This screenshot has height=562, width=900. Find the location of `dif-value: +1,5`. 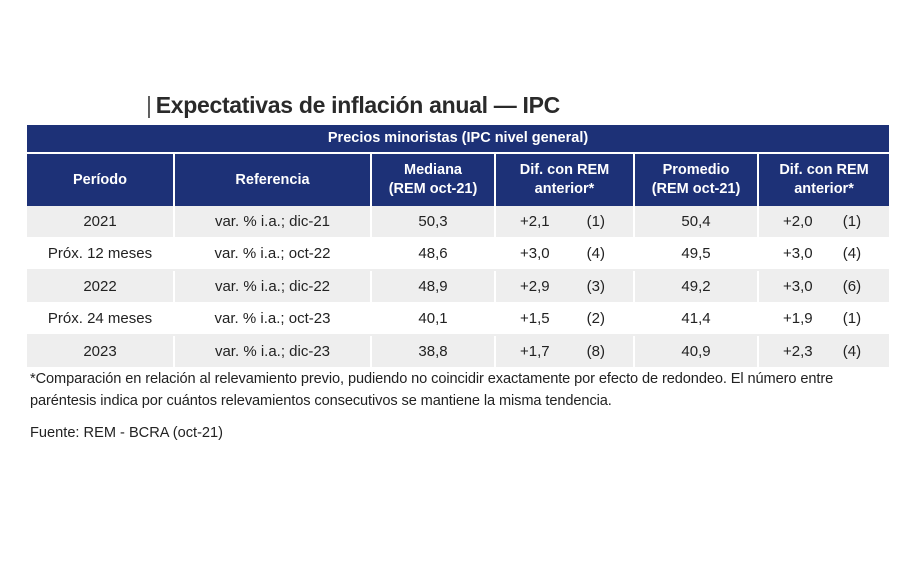

dif-value: +1,5 is located at coordinates (535, 319).